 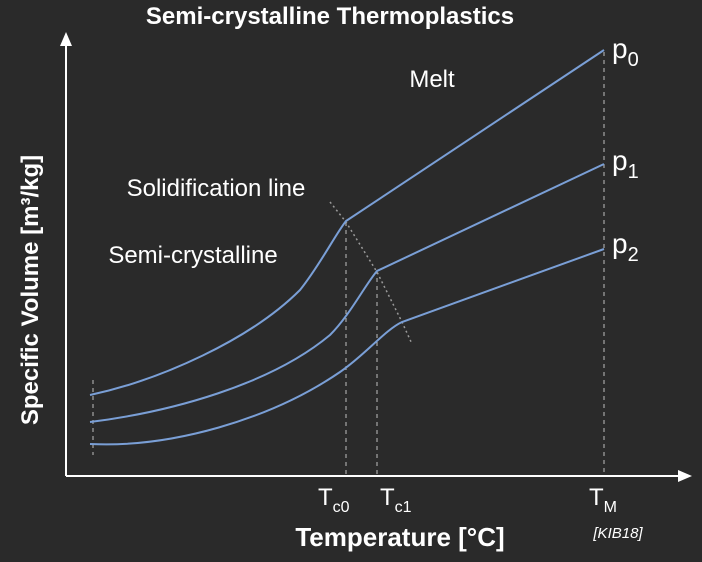 What do you see at coordinates (330, 16) in the screenshot?
I see `diagram-title: Semi-crystalline Thermoplastics` at bounding box center [330, 16].